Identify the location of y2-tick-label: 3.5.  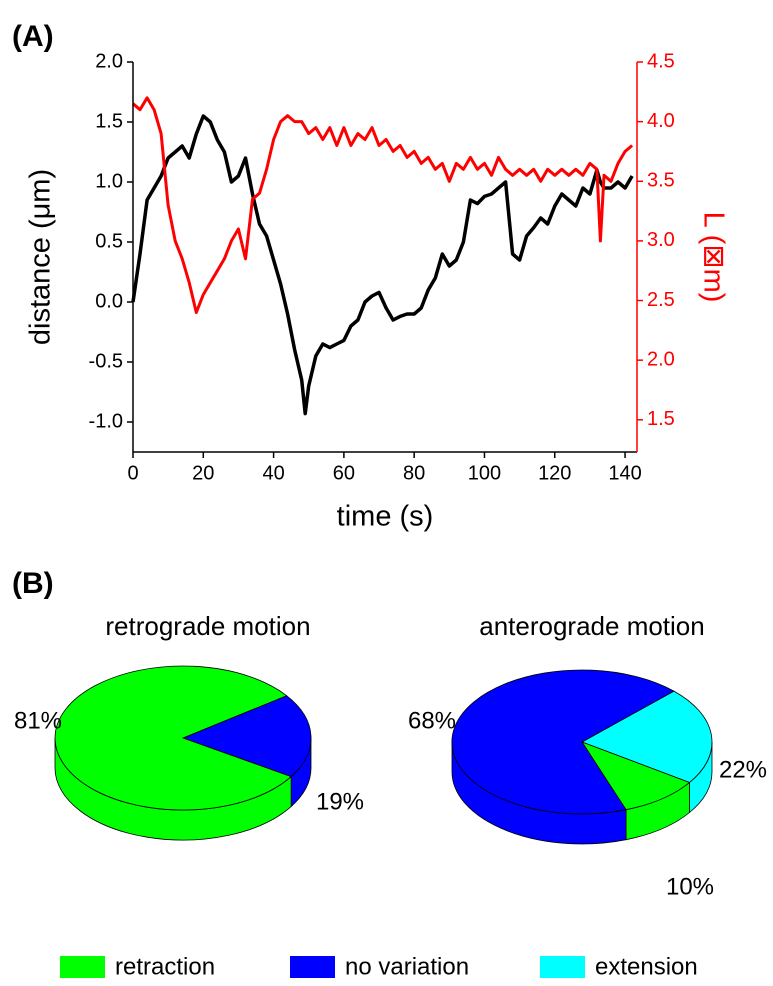
(661, 181).